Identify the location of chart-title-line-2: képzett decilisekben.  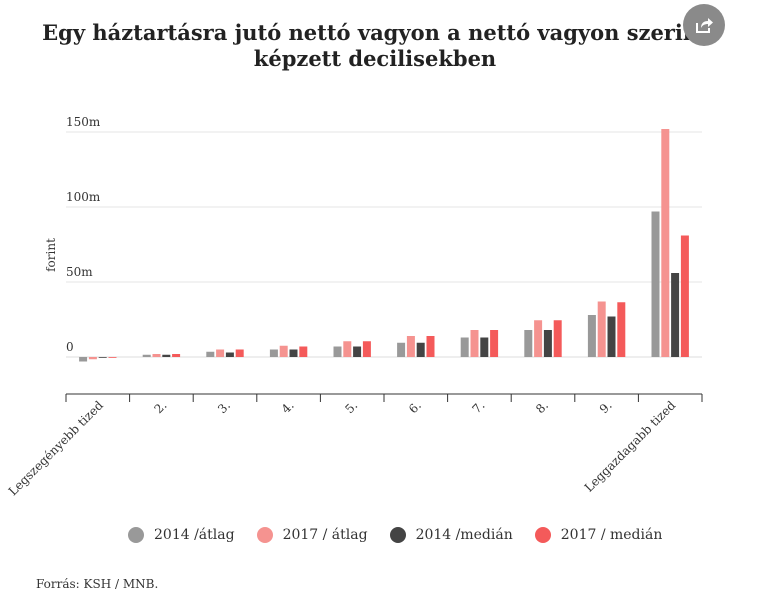
(375, 58).